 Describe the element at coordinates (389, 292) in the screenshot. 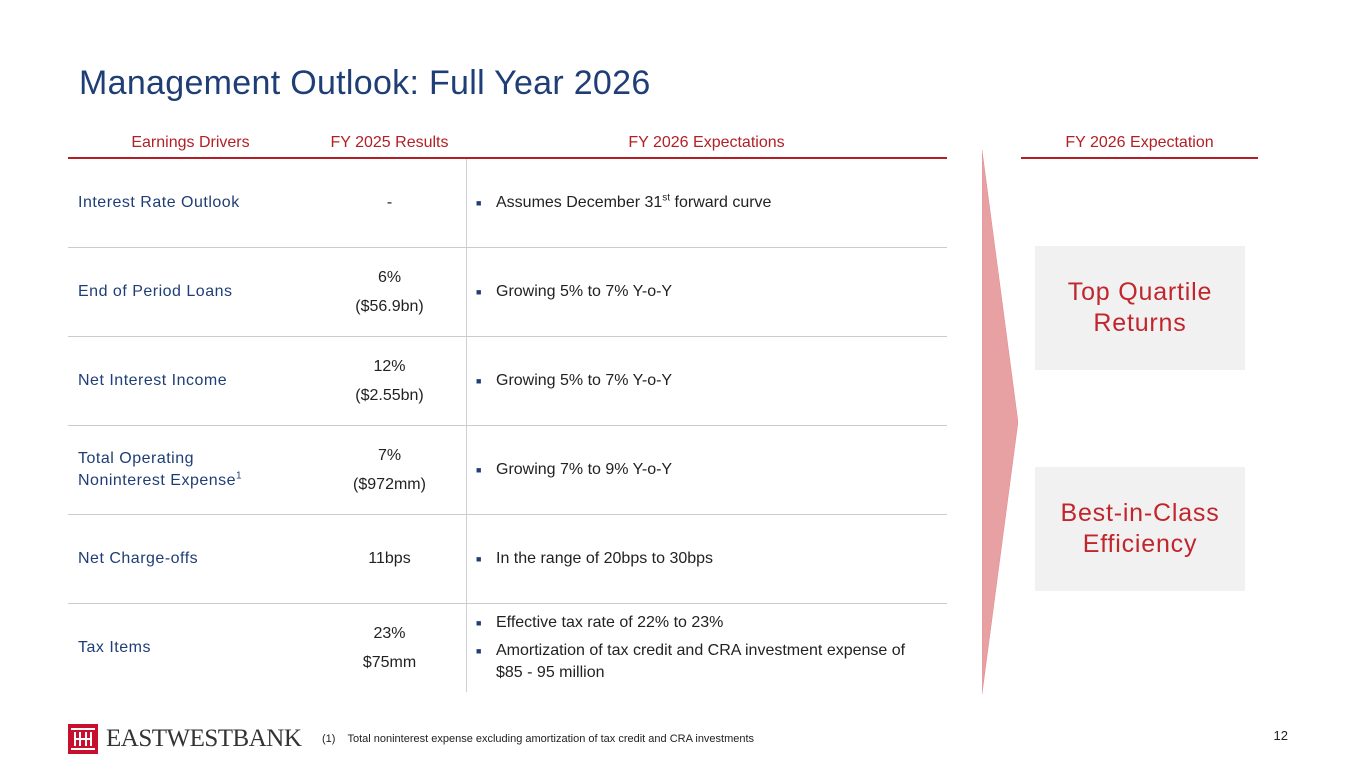

I see `result-value: 6% ($56.9bn)` at that location.